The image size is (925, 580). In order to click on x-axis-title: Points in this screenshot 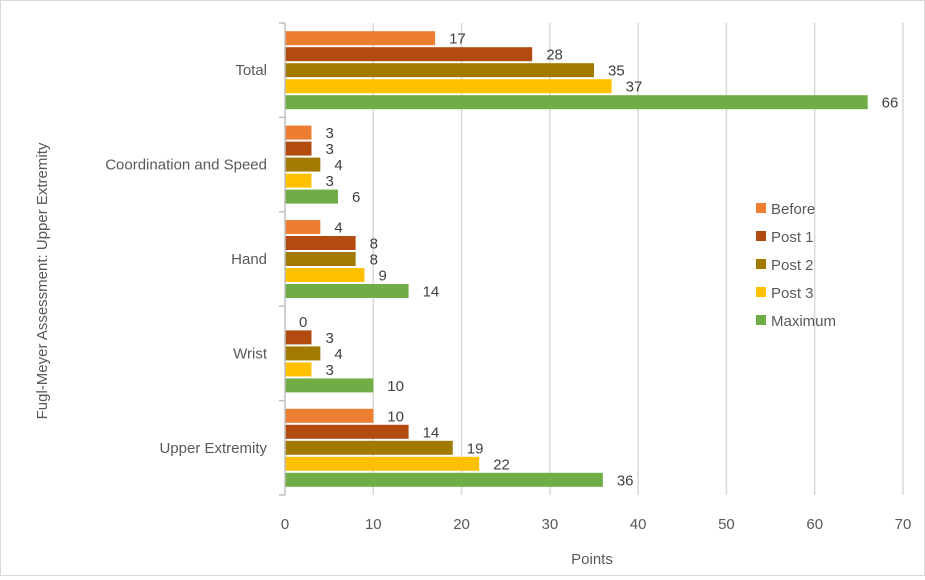, I will do `click(592, 559)`.